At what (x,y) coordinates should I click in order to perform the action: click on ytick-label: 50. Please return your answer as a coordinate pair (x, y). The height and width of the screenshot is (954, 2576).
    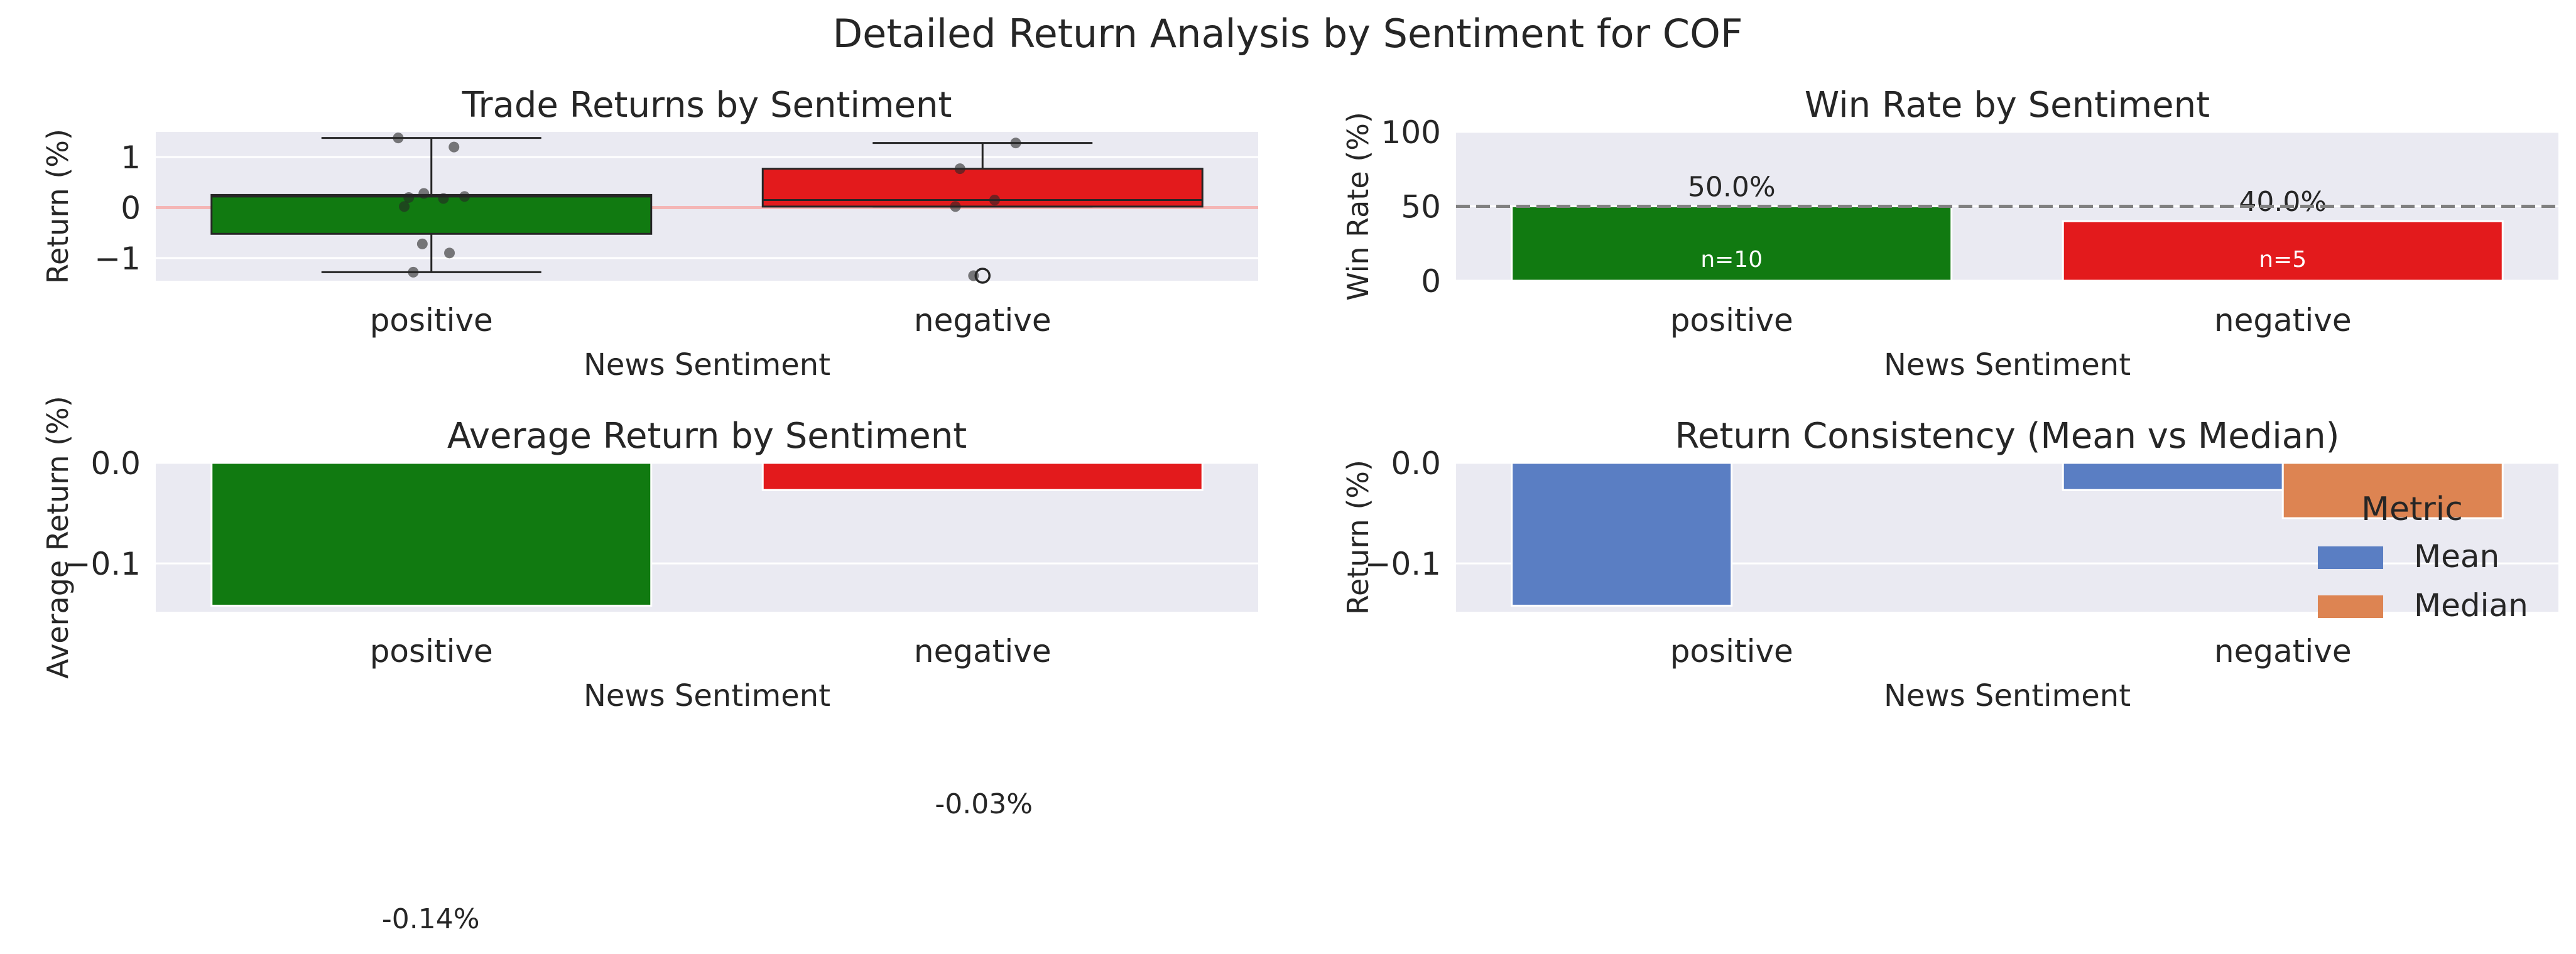
    Looking at the image, I should click on (1421, 207).